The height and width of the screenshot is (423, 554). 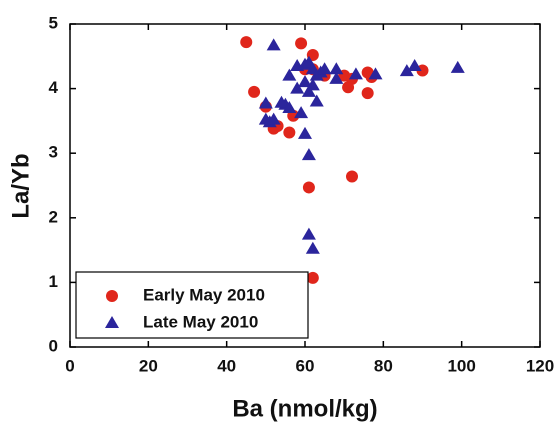 What do you see at coordinates (148, 365) in the screenshot?
I see `x-tick-label: 20` at bounding box center [148, 365].